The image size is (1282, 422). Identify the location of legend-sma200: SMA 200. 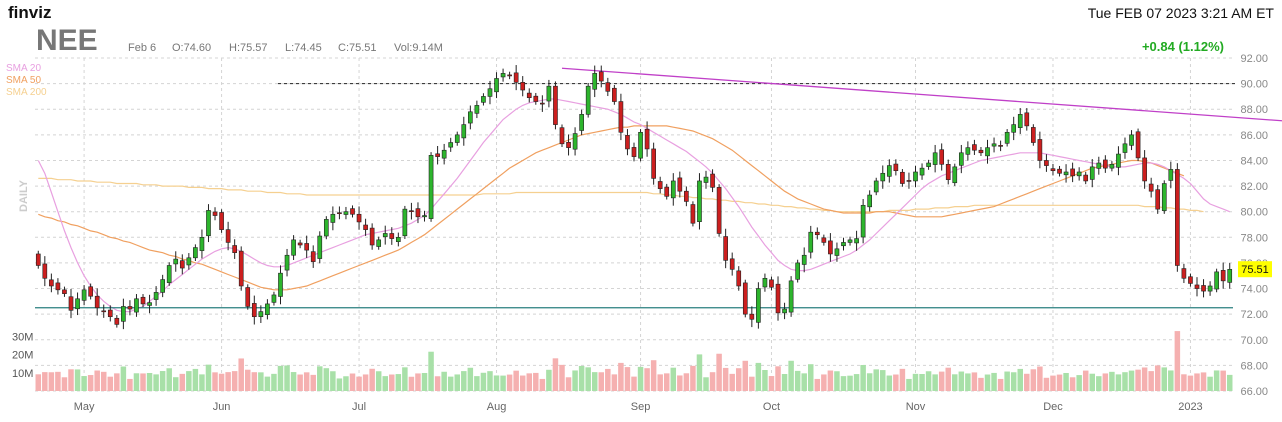
(26, 92).